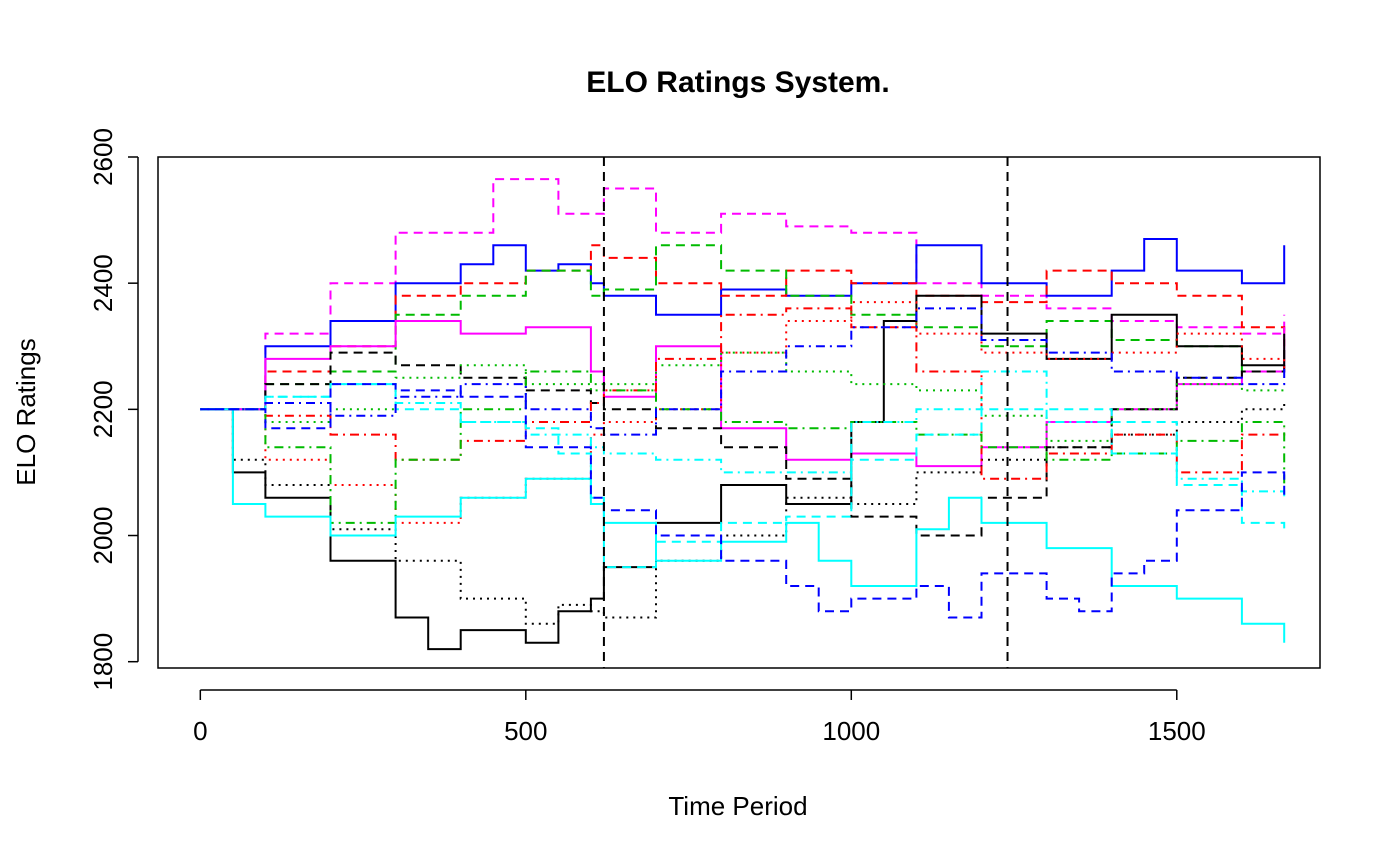  What do you see at coordinates (851, 731) in the screenshot?
I see `x-tick-label: 1000` at bounding box center [851, 731].